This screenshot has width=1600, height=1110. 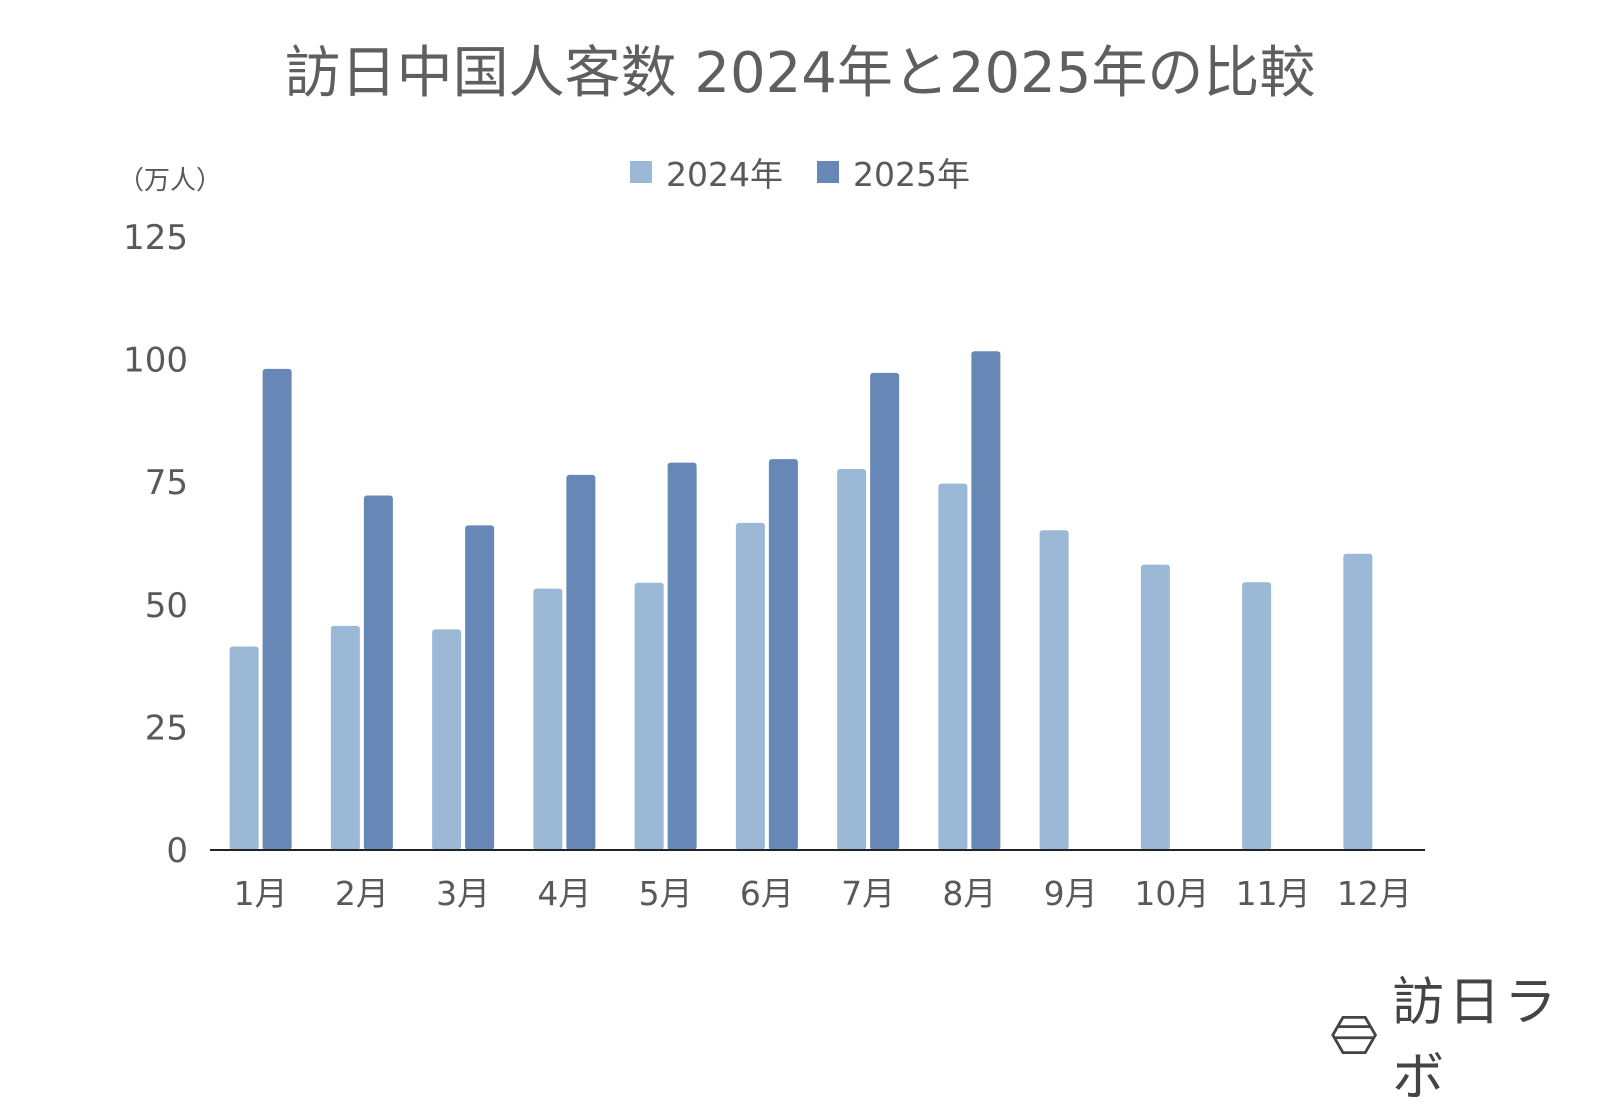 I want to click on legend-item-2025: 2025年, so click(x=893, y=172).